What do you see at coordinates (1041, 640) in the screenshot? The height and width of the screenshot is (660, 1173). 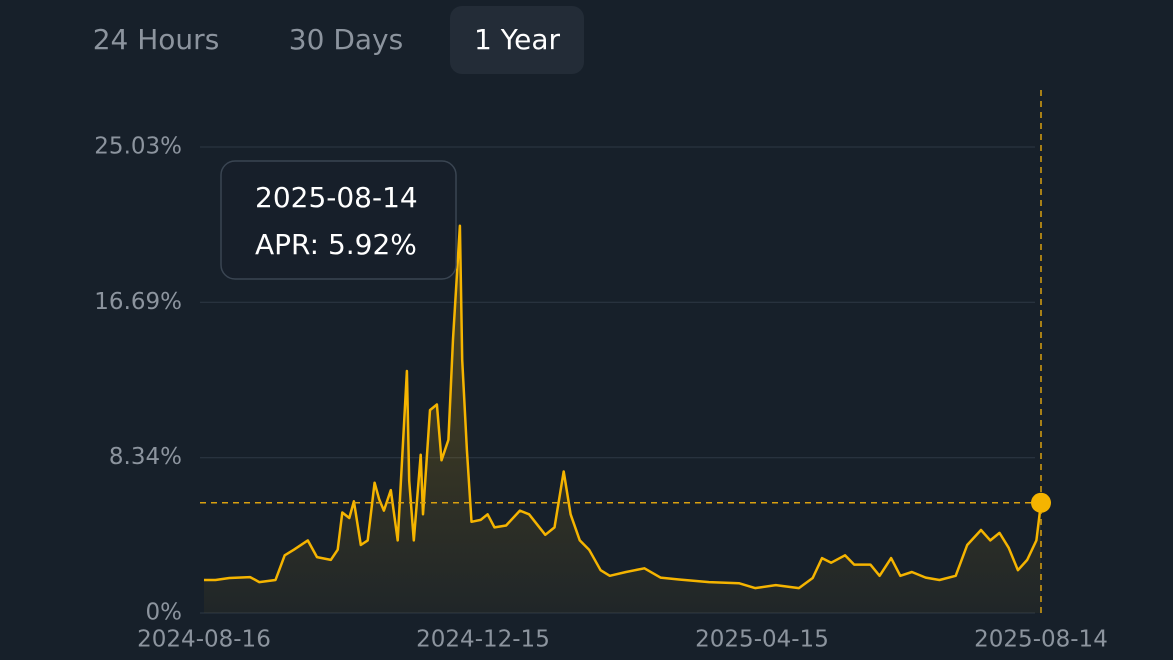 I see `x-tick-label: 2025-08-14` at bounding box center [1041, 640].